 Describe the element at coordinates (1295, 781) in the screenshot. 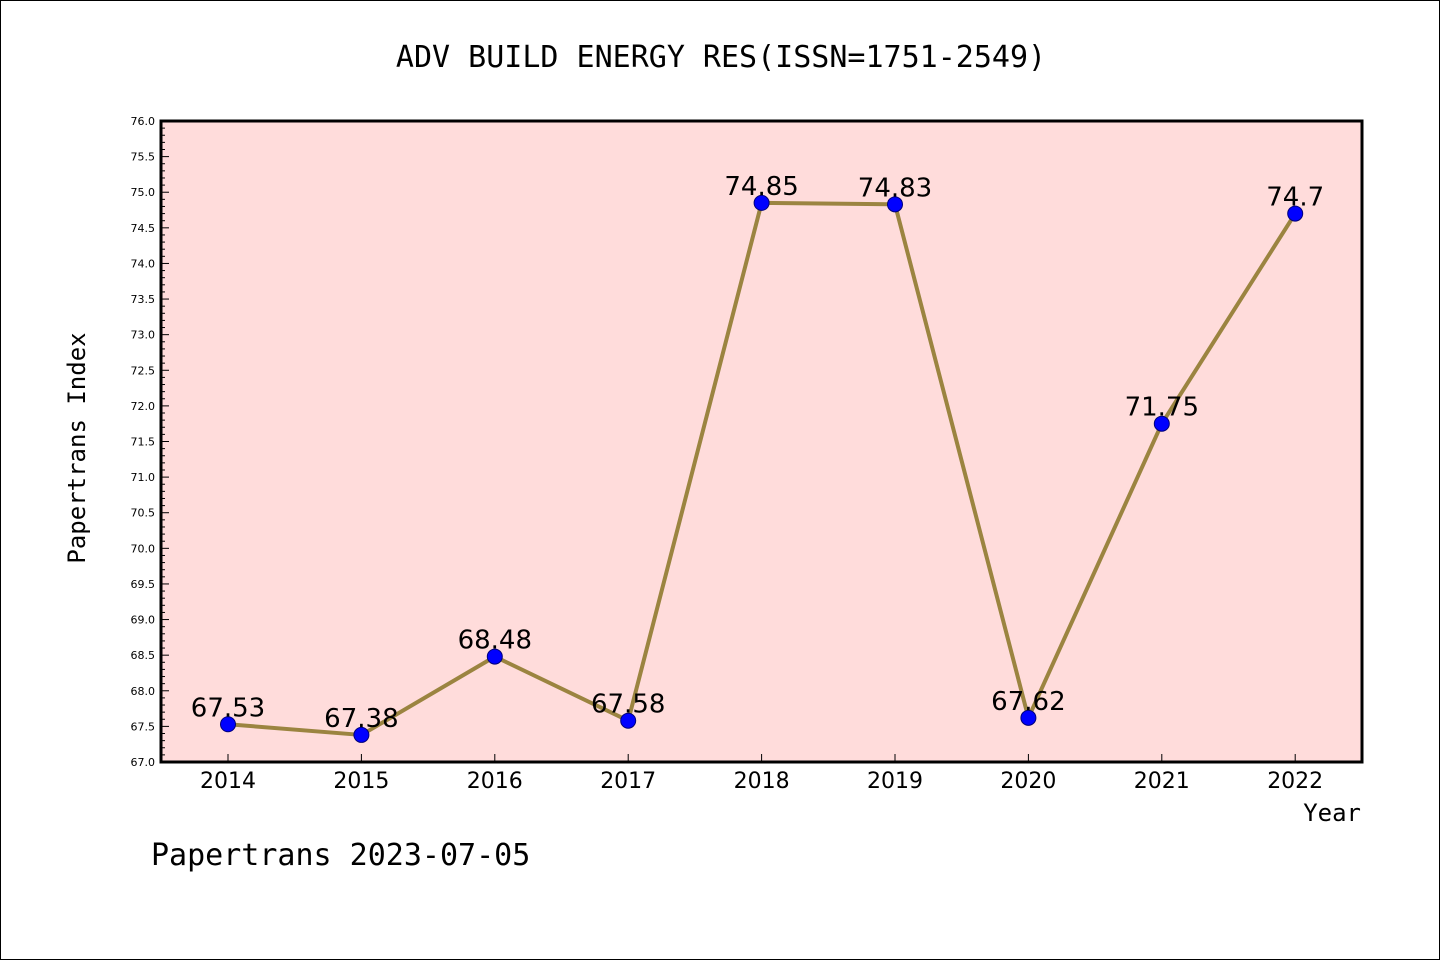

I see `x-tick-label: 2022` at that location.